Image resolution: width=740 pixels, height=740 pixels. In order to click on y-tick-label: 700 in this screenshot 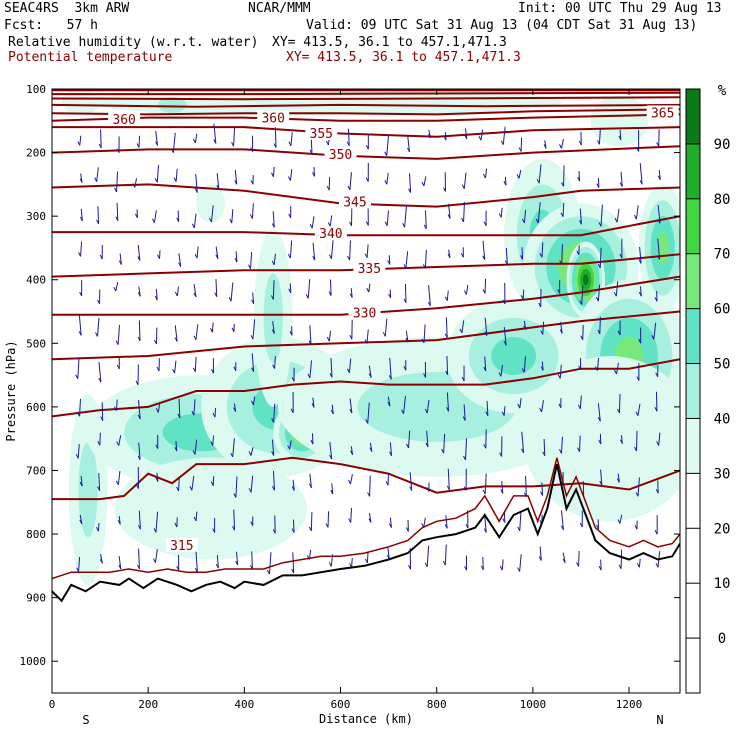, I will do `click(36, 470)`.